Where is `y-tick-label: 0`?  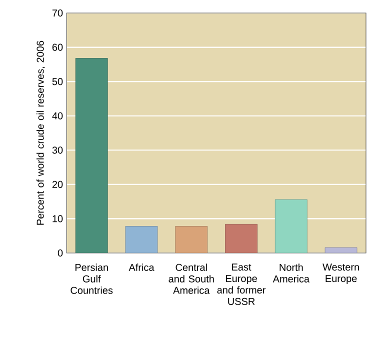 y-tick-label: 0 is located at coordinates (60, 253).